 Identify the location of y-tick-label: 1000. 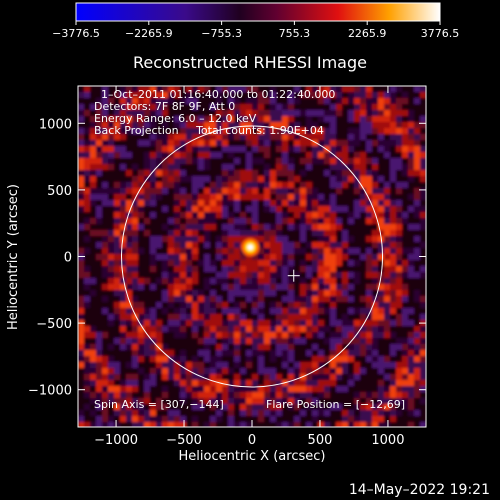
(55, 124).